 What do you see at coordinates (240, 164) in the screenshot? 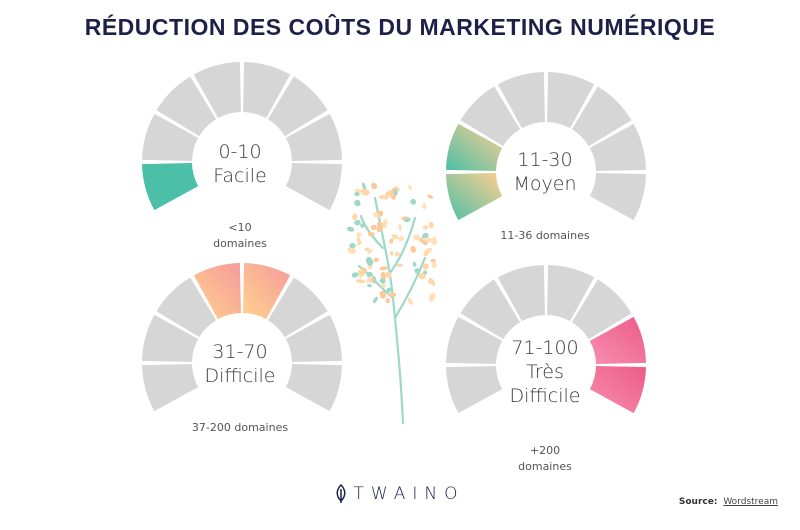
I see `gauge-easy-label: 0-10 Facile` at bounding box center [240, 164].